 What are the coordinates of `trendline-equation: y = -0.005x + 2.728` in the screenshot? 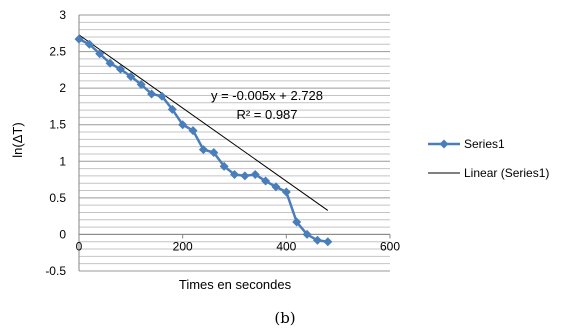 It's located at (267, 95).